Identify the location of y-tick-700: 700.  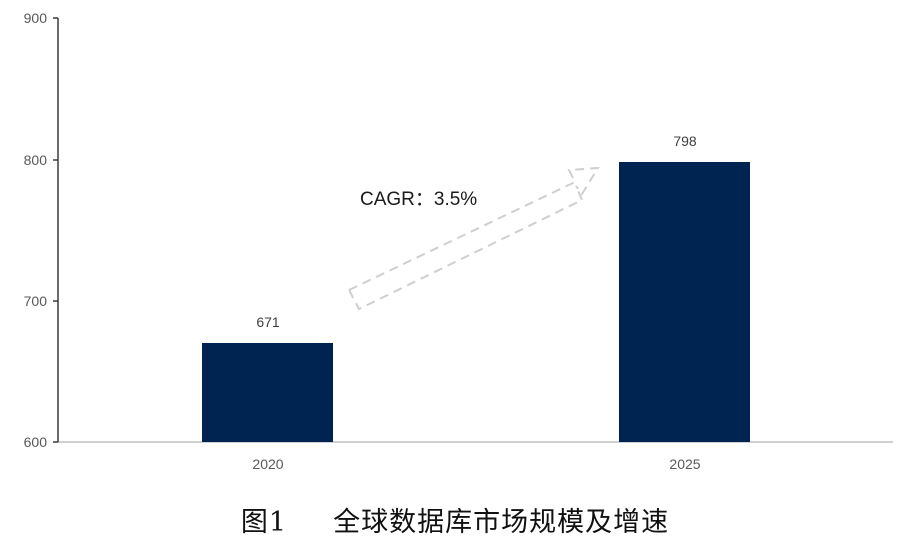
(36, 301).